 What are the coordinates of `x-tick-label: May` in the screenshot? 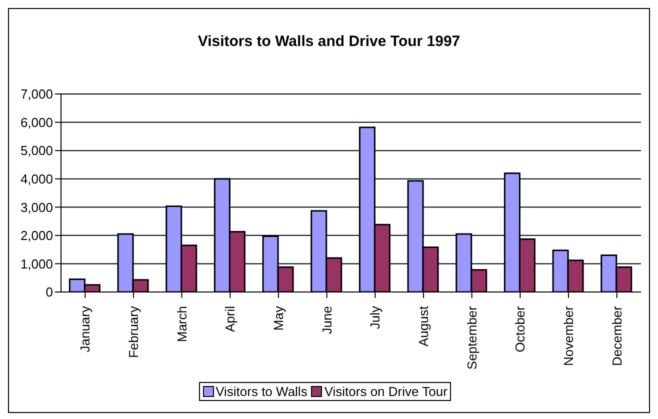 It's located at (278, 318).